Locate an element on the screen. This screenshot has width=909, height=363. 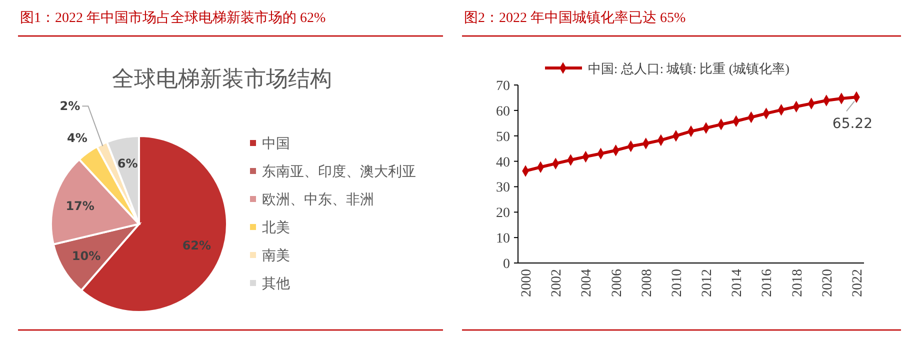
legend-label: 其他 is located at coordinates (276, 284).